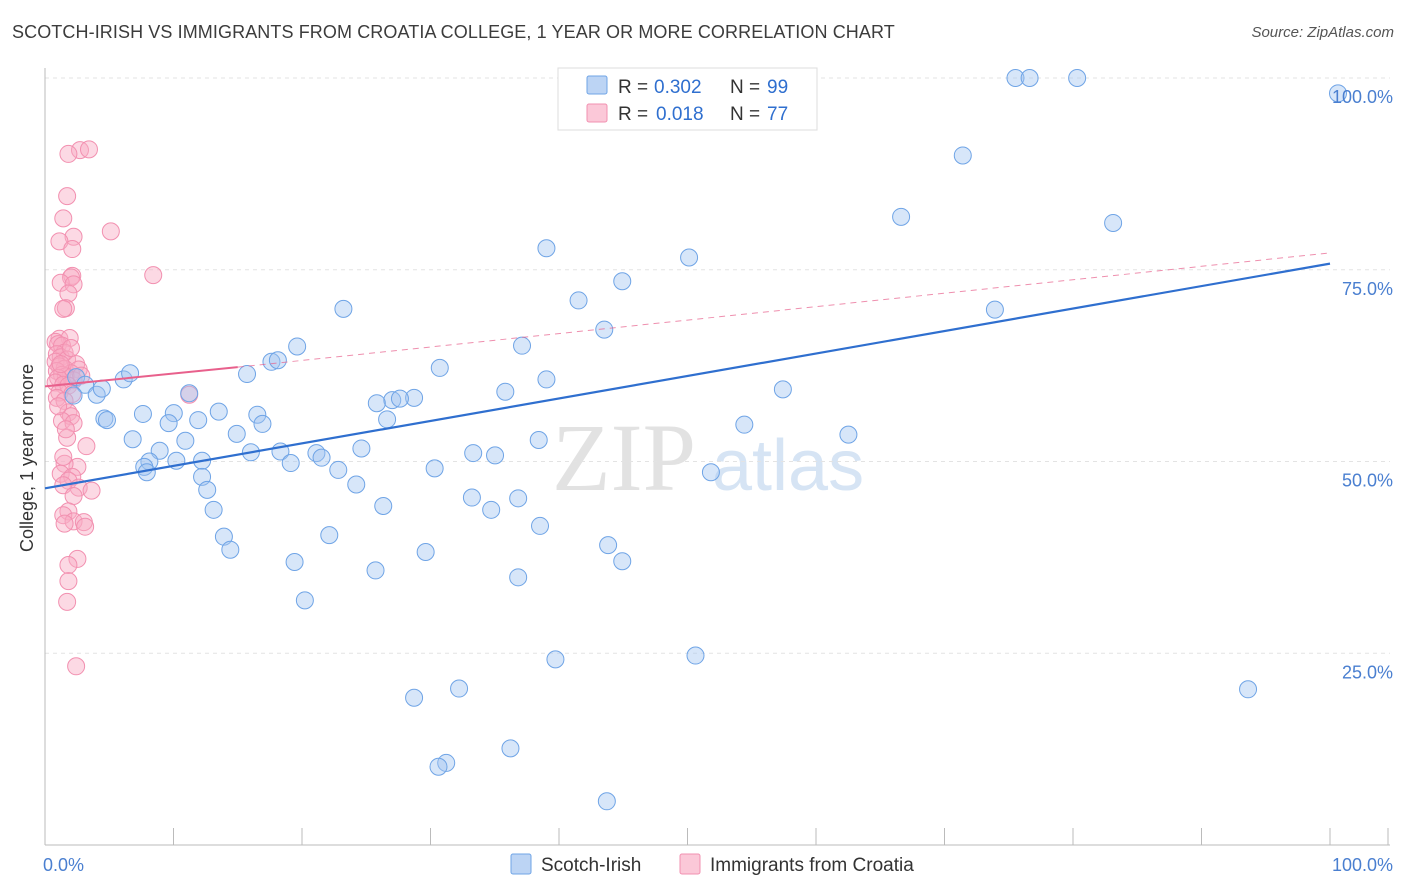 This screenshot has height=892, width=1406. Describe the element at coordinates (597, 113) in the screenshot. I see `legend-swatch-croatia` at that location.